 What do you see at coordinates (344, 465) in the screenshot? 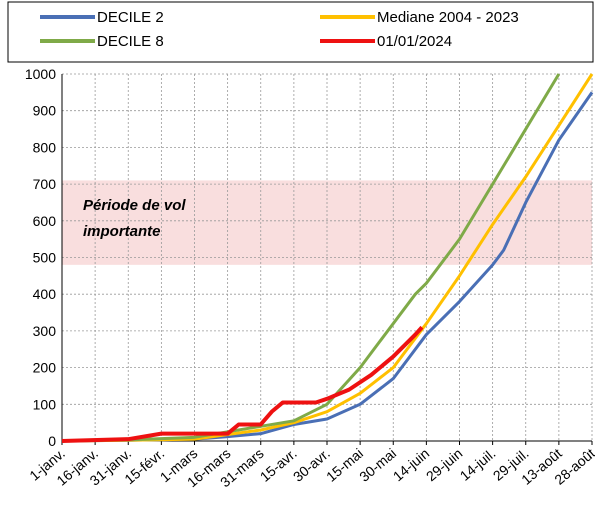
I see `x-tick-label: 15-mai` at bounding box center [344, 465].